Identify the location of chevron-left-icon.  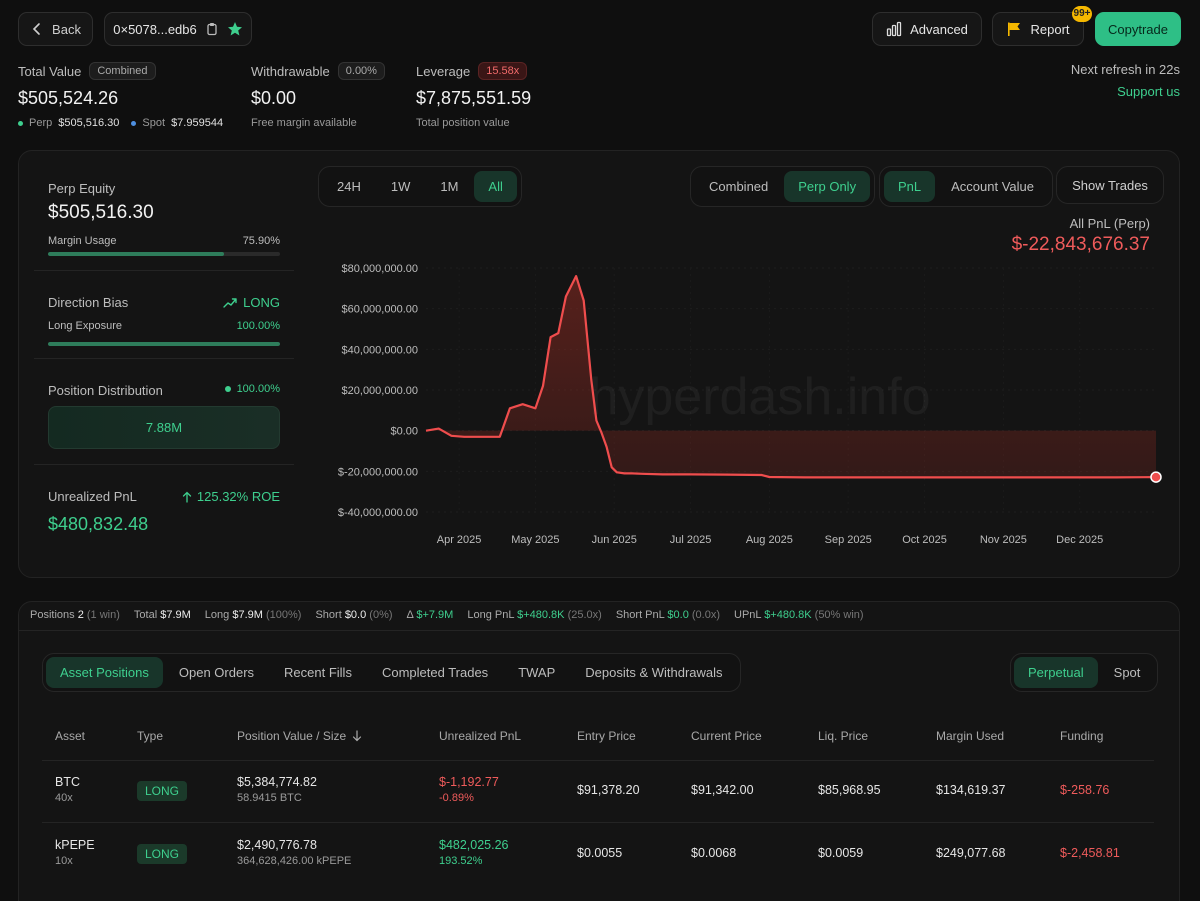
(37, 29).